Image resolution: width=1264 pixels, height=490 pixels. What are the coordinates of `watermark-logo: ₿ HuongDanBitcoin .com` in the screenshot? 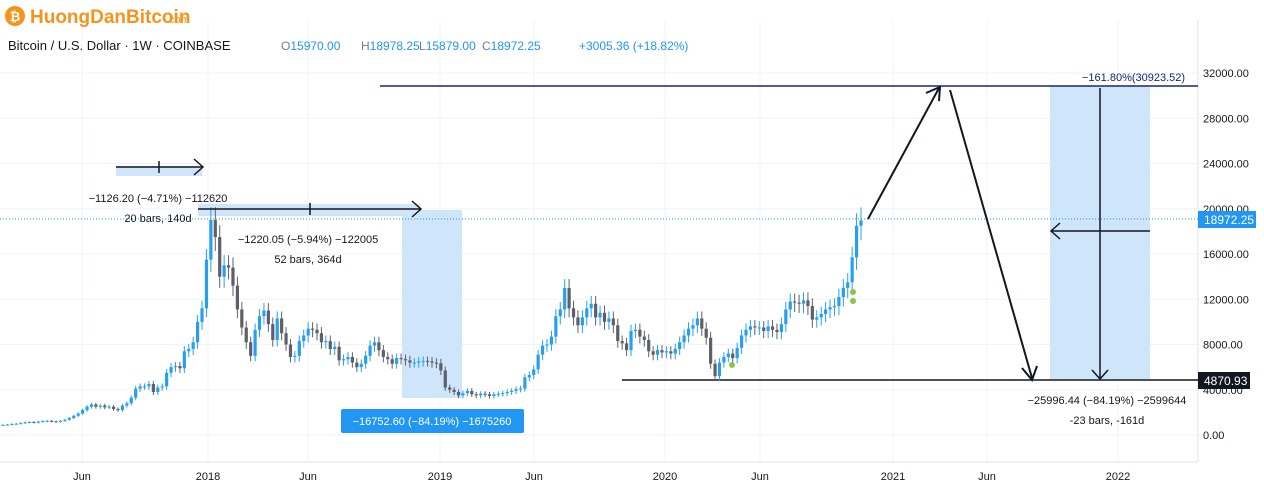 It's located at (97, 17).